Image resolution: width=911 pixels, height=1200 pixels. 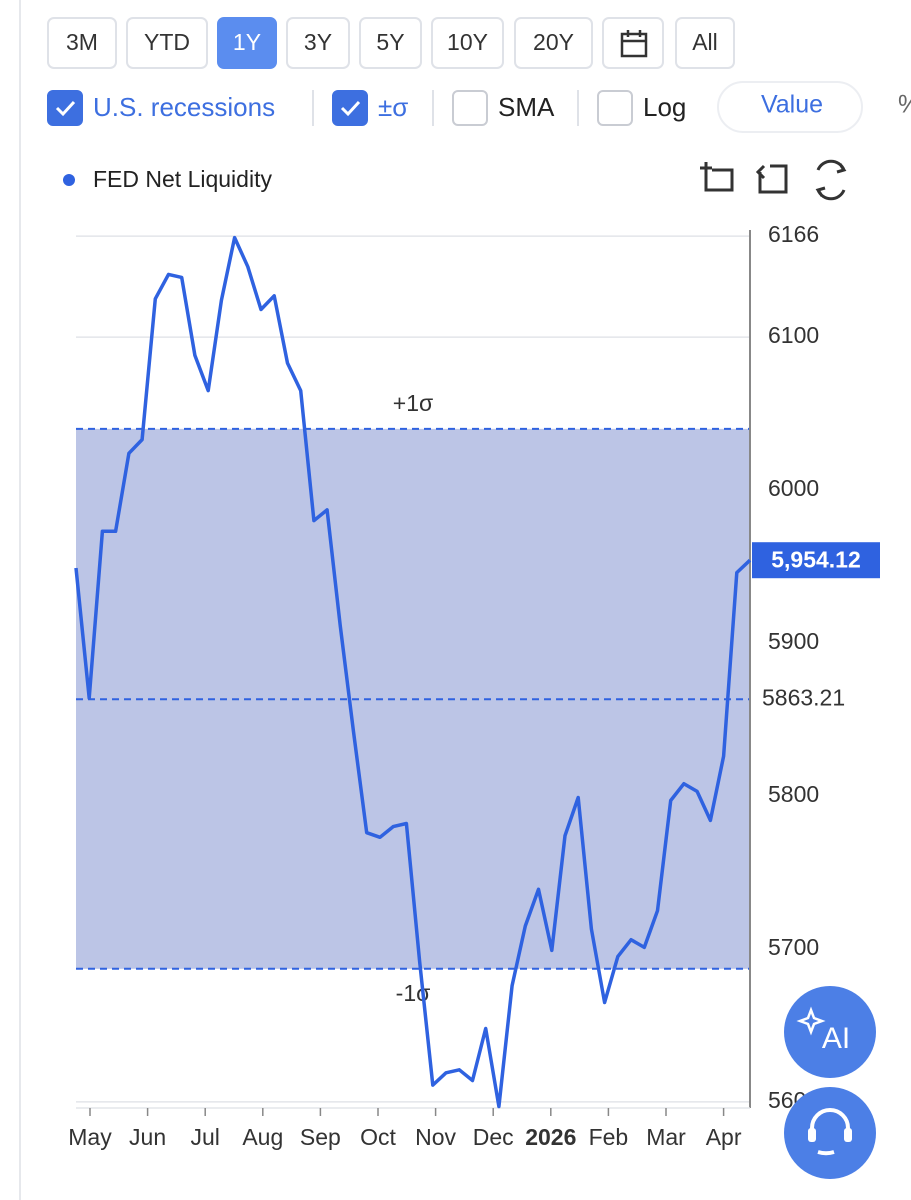 What do you see at coordinates (413, 403) in the screenshot?
I see `sigma-upper-label: +1σ` at bounding box center [413, 403].